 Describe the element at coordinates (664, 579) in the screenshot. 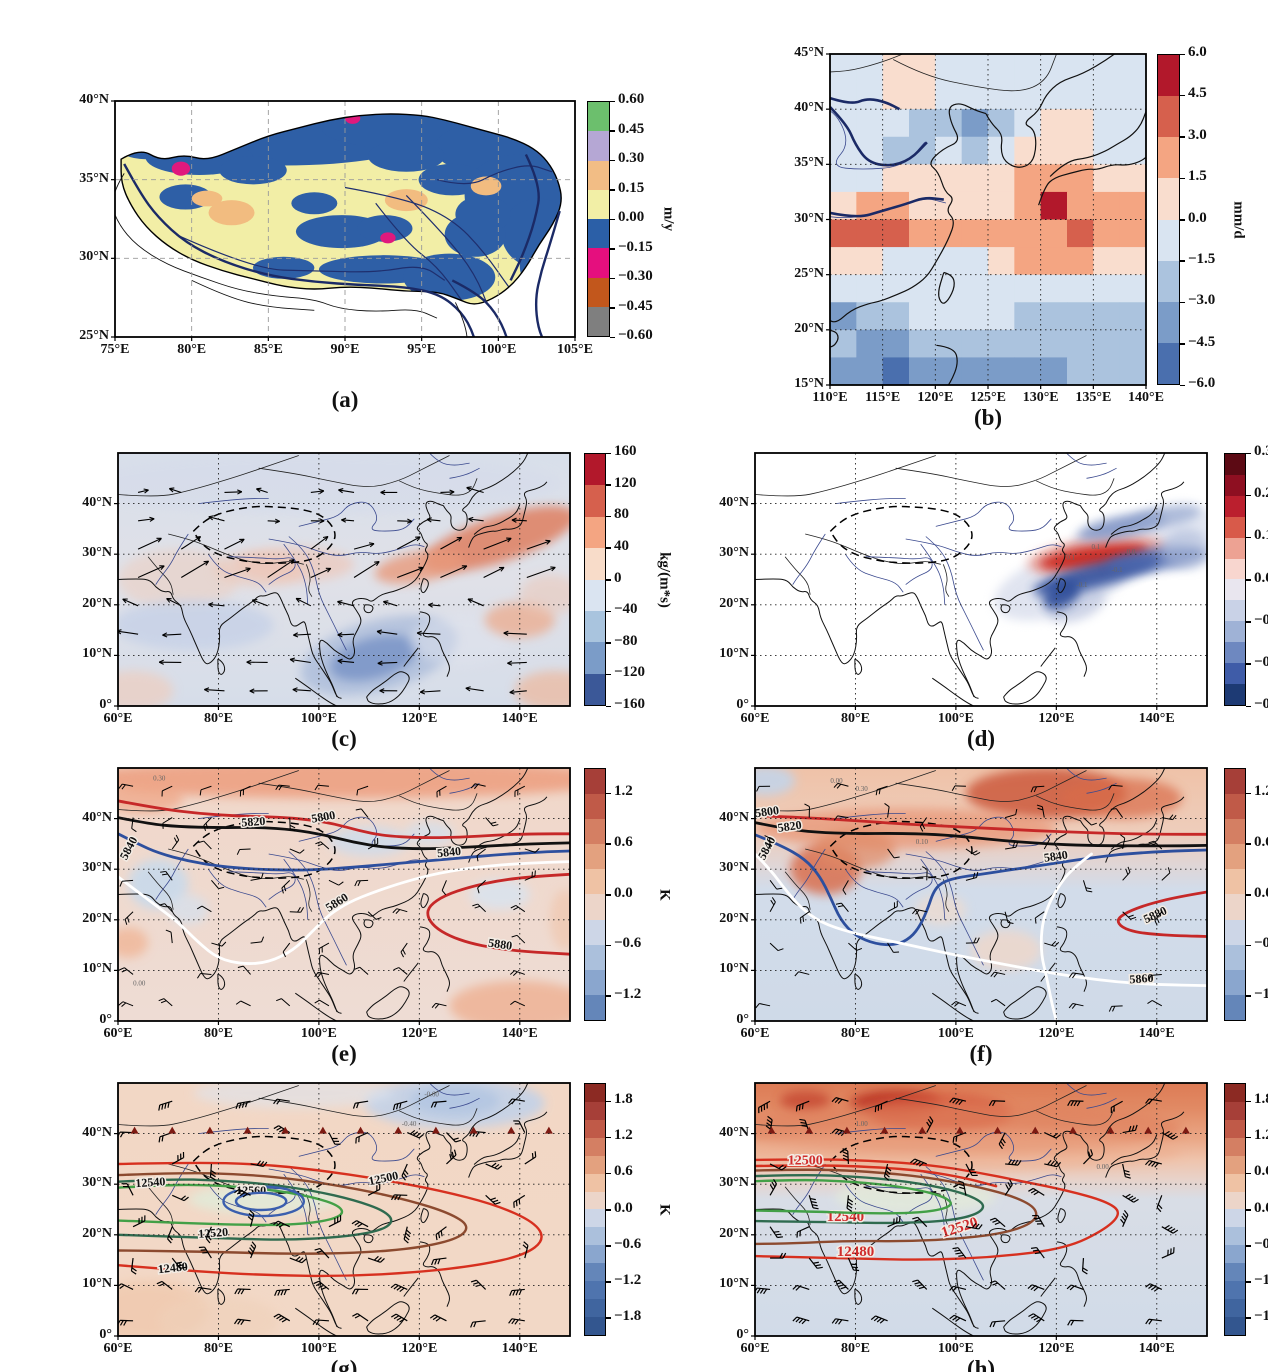

I see `colorbar-unit-label: kg/(m*s)` at that location.